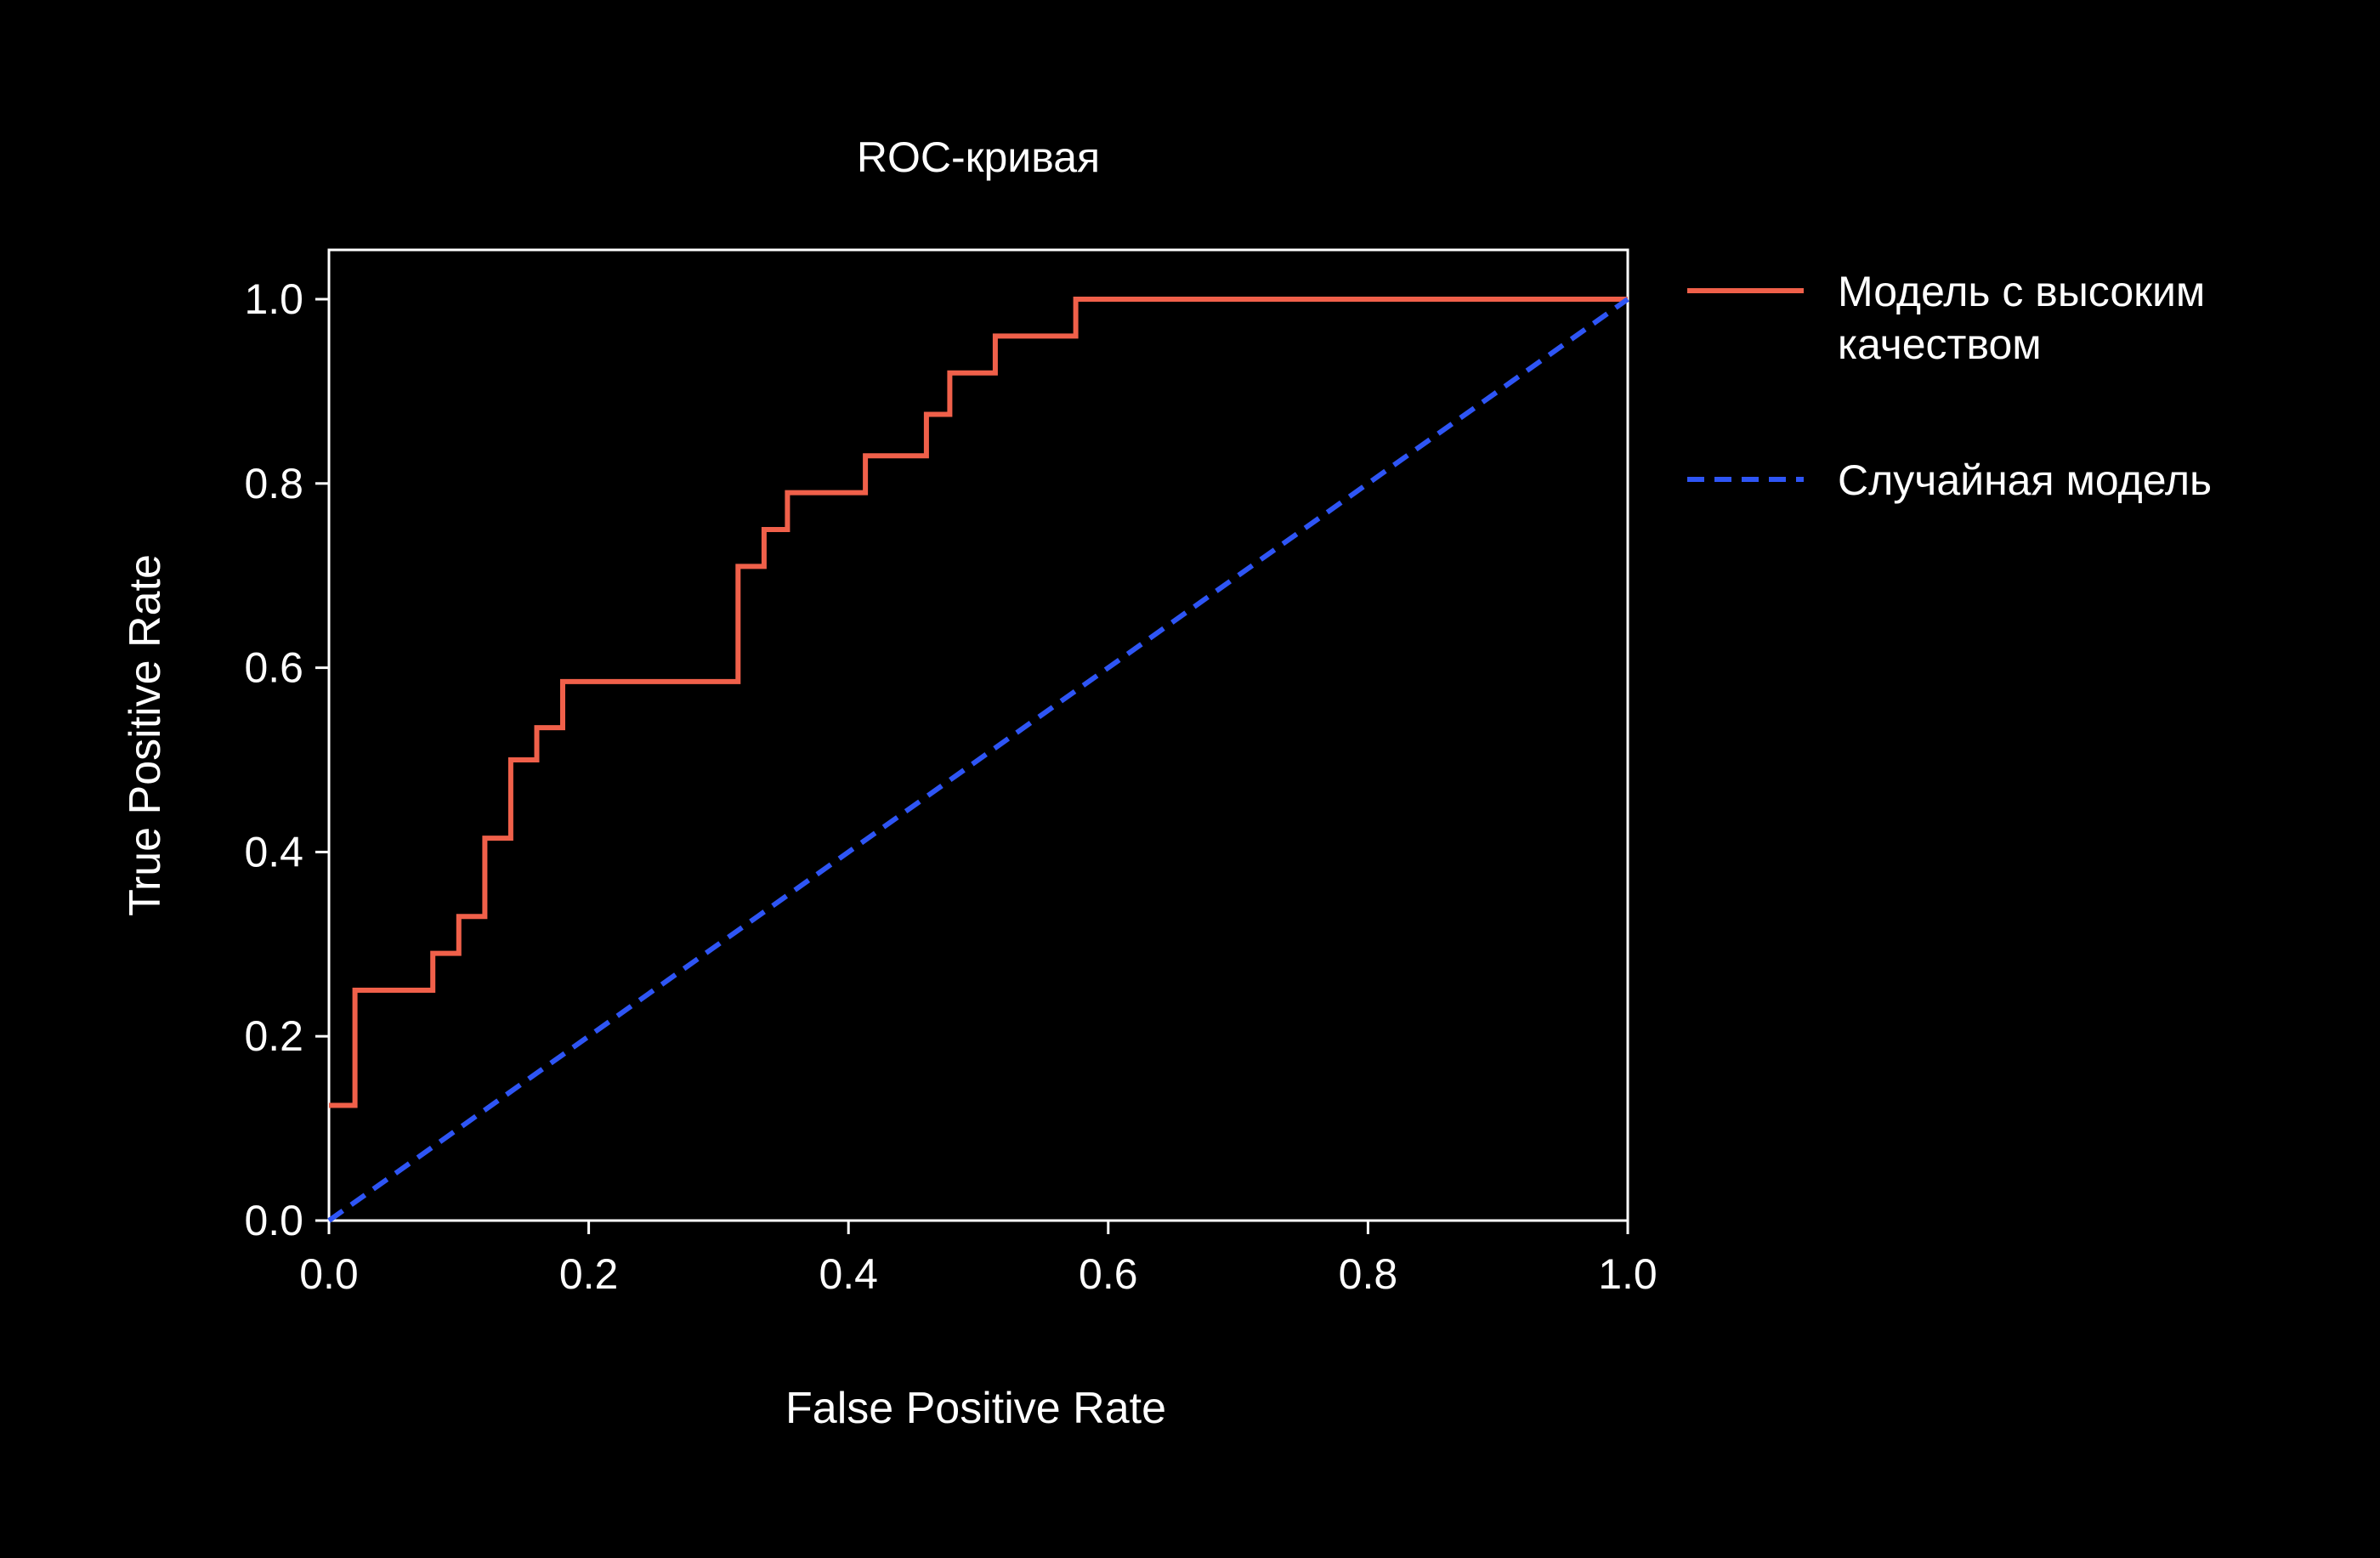  I want to click on legend-label: Случайная модель, so click(2025, 480).